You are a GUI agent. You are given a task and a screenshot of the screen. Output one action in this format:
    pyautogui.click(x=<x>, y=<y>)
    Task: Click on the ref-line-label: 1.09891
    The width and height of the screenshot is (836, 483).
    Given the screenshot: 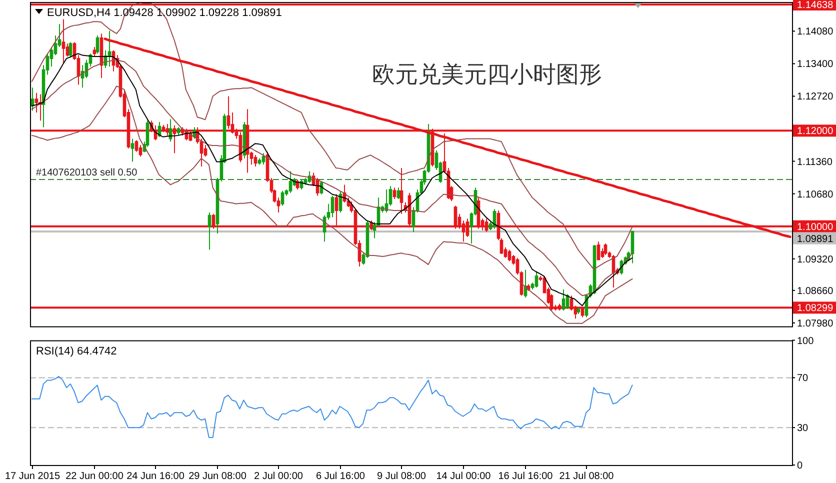 What is the action you would take?
    pyautogui.click(x=815, y=239)
    